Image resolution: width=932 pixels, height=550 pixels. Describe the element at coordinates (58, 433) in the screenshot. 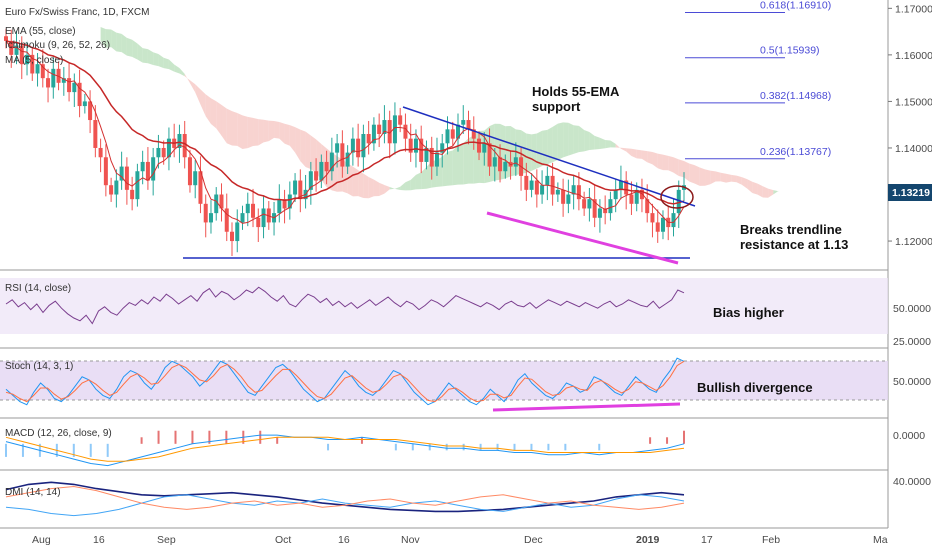

I see `macd-panel-title: MACD (12, 26, close, 9)` at that location.